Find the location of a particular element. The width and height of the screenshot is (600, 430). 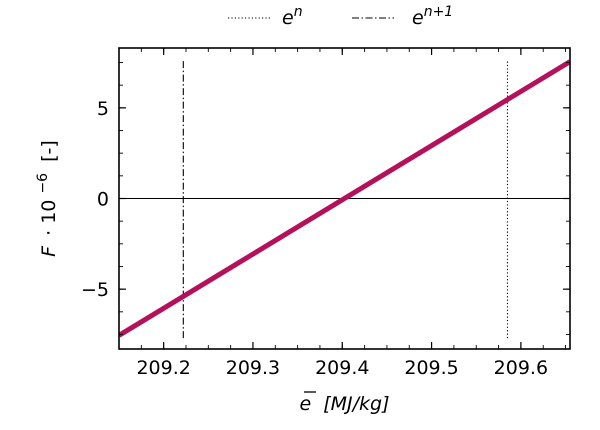

x-axis-symbol: e is located at coordinates (305, 404).